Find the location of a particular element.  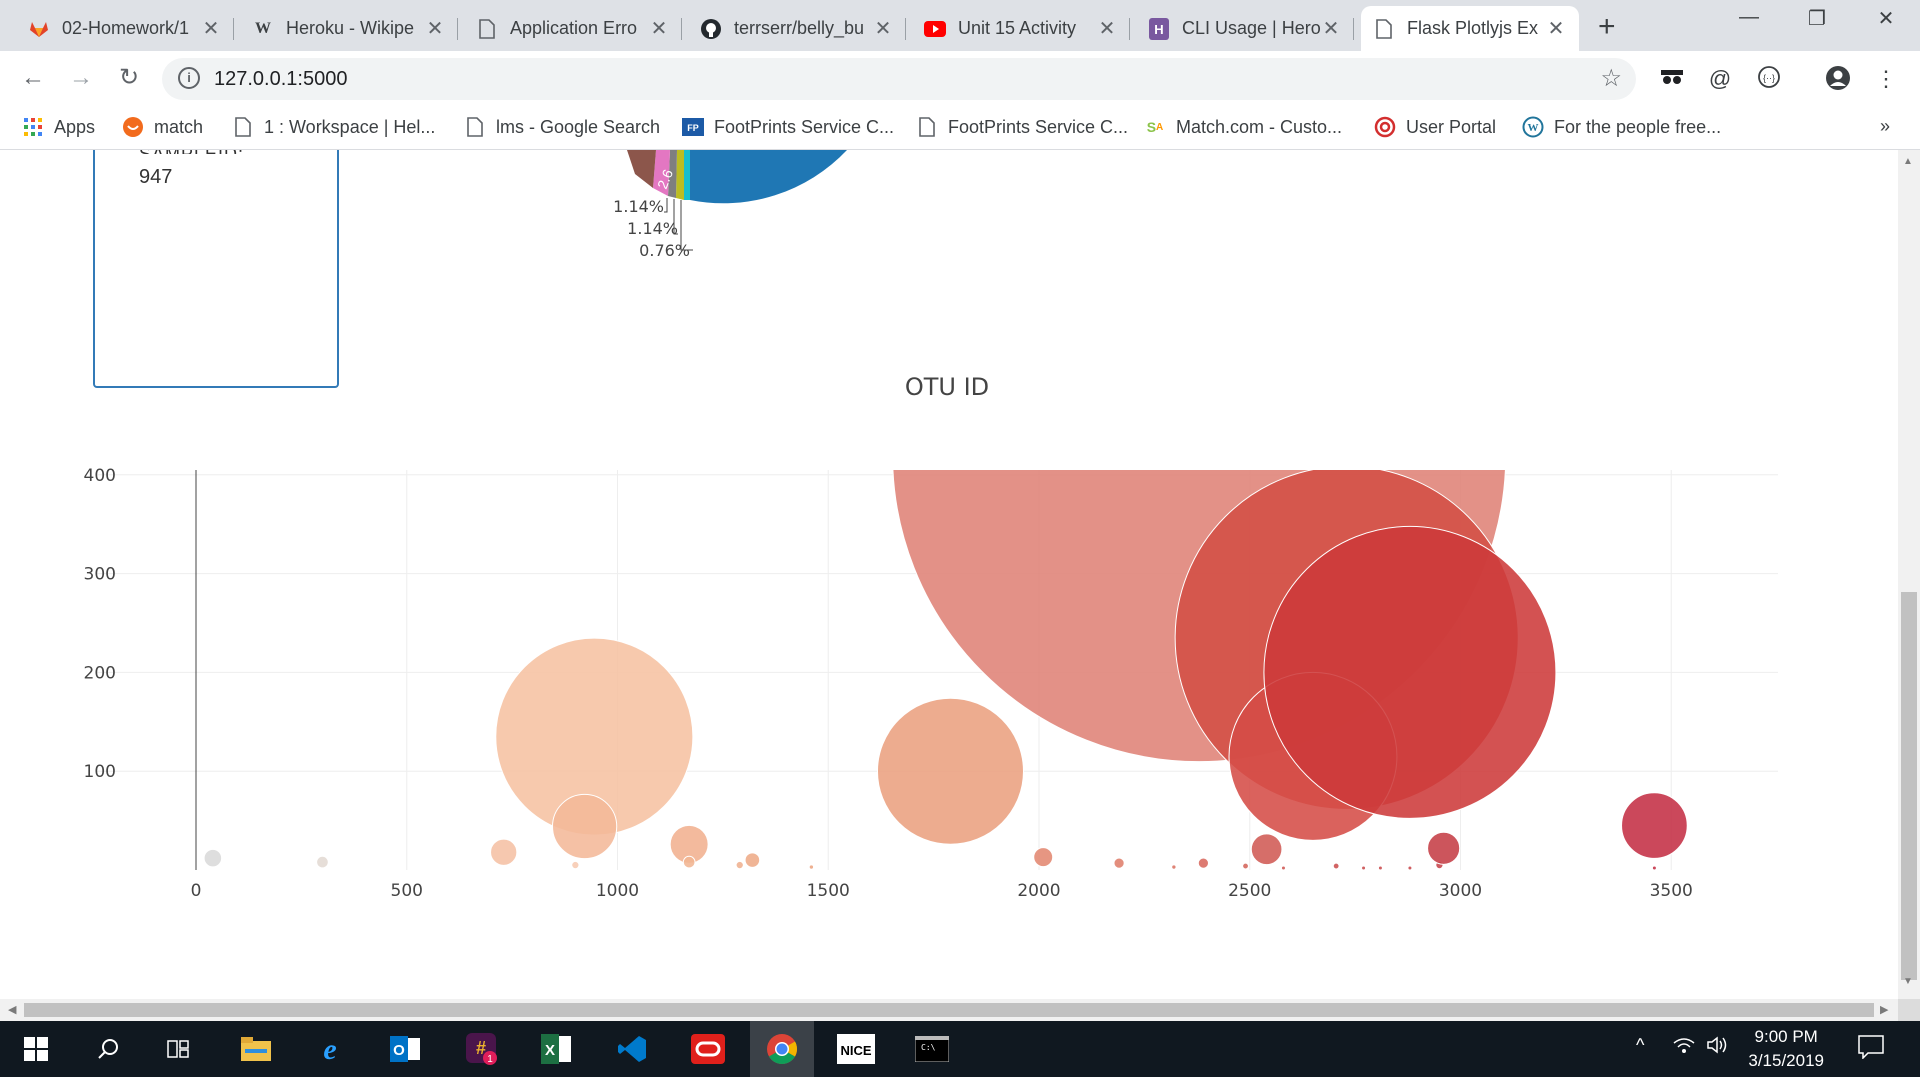

show-hidden-icons-chevron-icon: ^ is located at coordinates (1640, 1045).